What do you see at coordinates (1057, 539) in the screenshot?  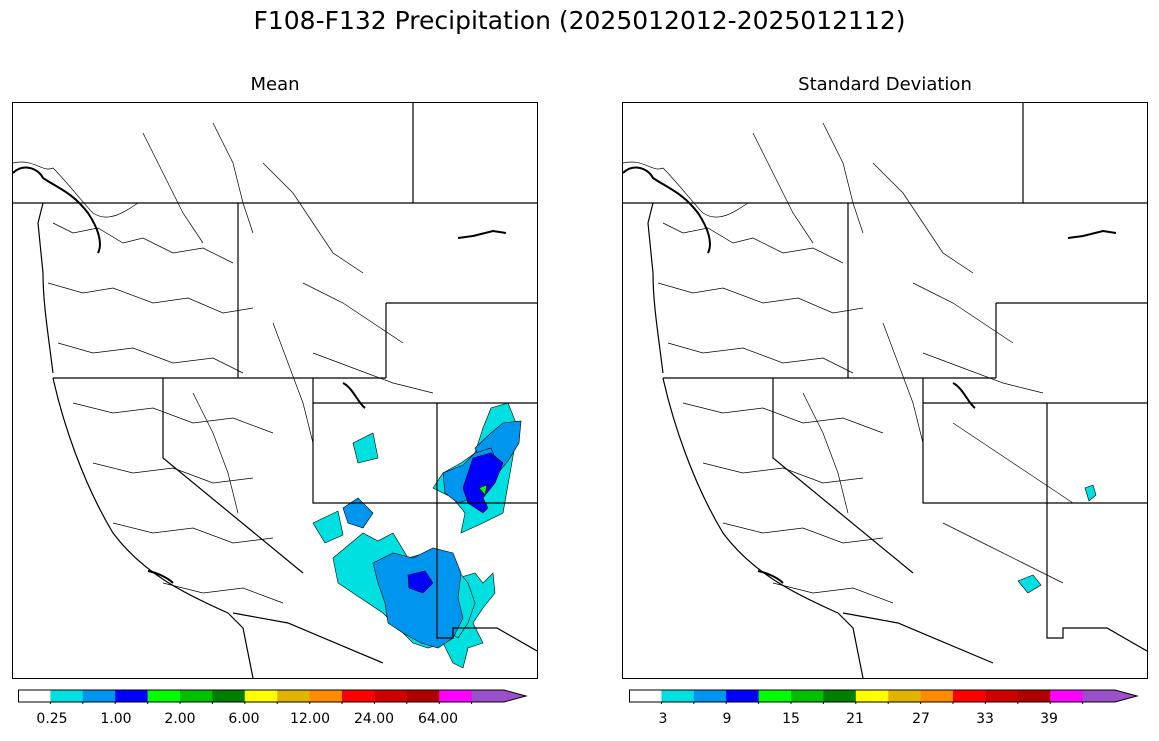 I see `stddev-shading` at bounding box center [1057, 539].